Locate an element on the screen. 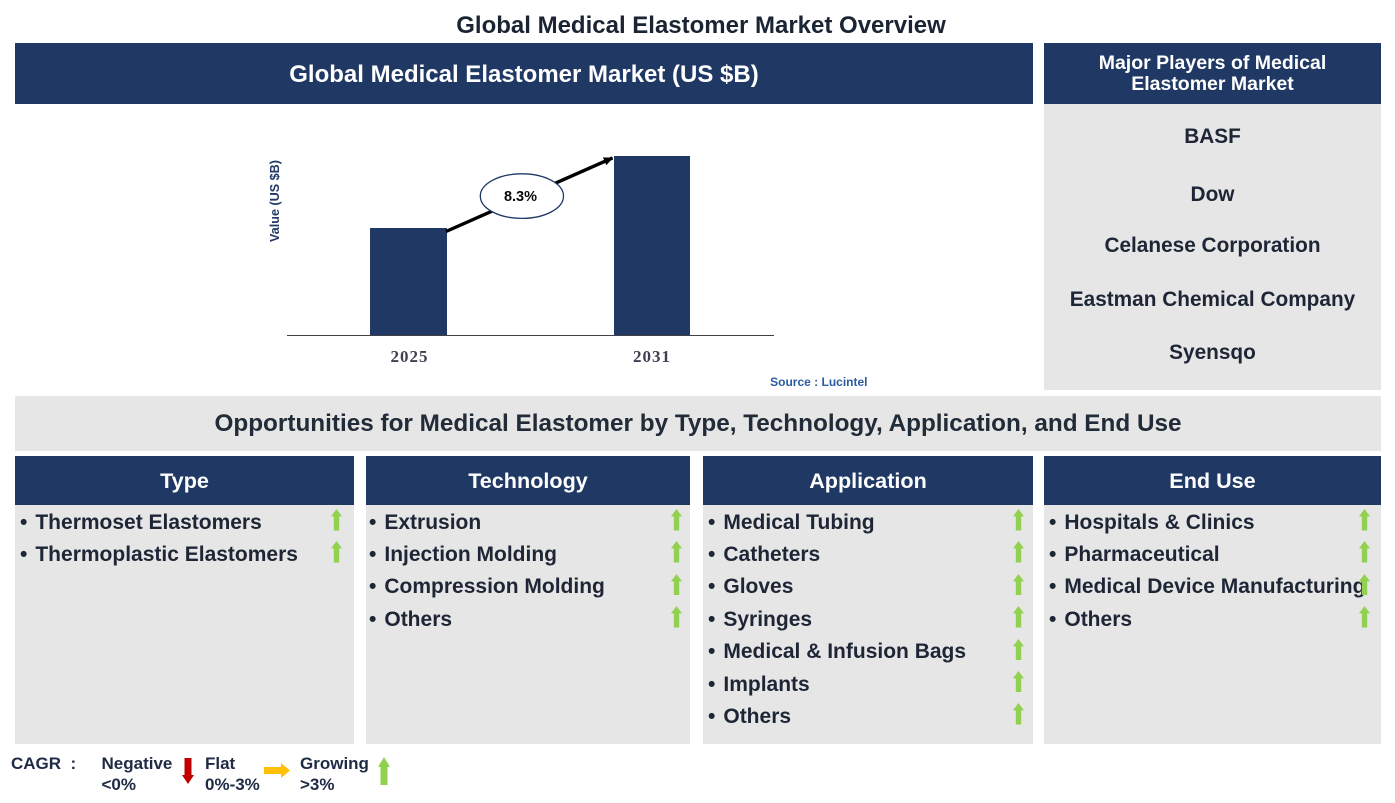 This screenshot has width=1395, height=803. svg-text: 8.3% is located at coordinates (520, 197).